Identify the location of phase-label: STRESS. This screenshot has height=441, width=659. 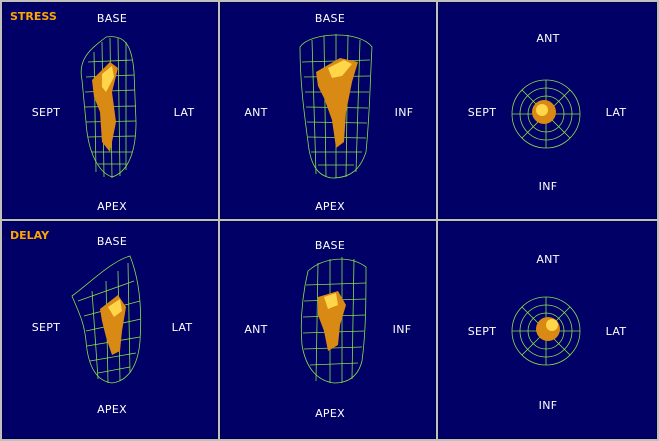
(33, 16).